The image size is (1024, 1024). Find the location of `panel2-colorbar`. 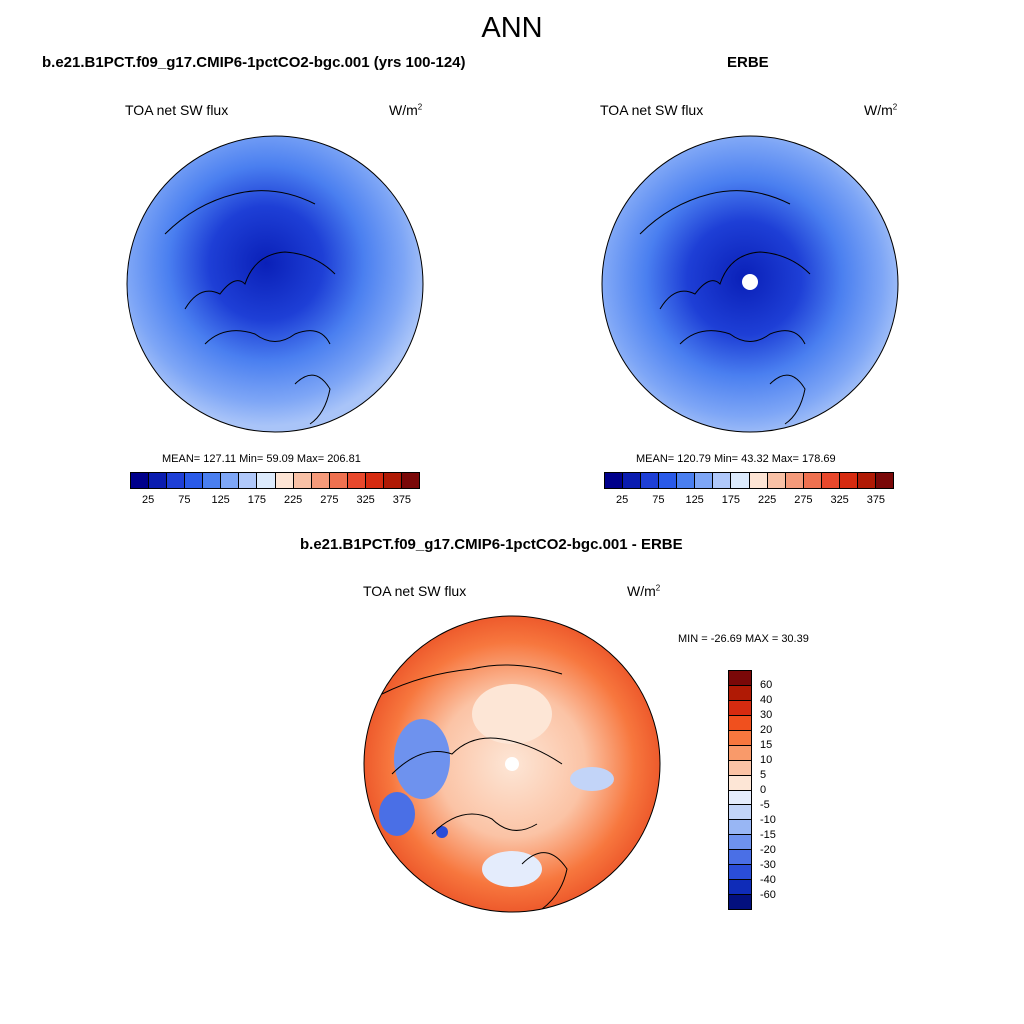

panel2-colorbar is located at coordinates (749, 480).